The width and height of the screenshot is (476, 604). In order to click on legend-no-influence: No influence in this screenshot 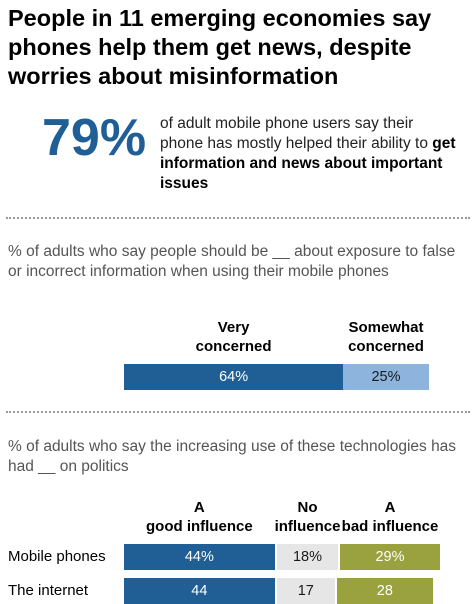, I will do `click(307, 517)`.